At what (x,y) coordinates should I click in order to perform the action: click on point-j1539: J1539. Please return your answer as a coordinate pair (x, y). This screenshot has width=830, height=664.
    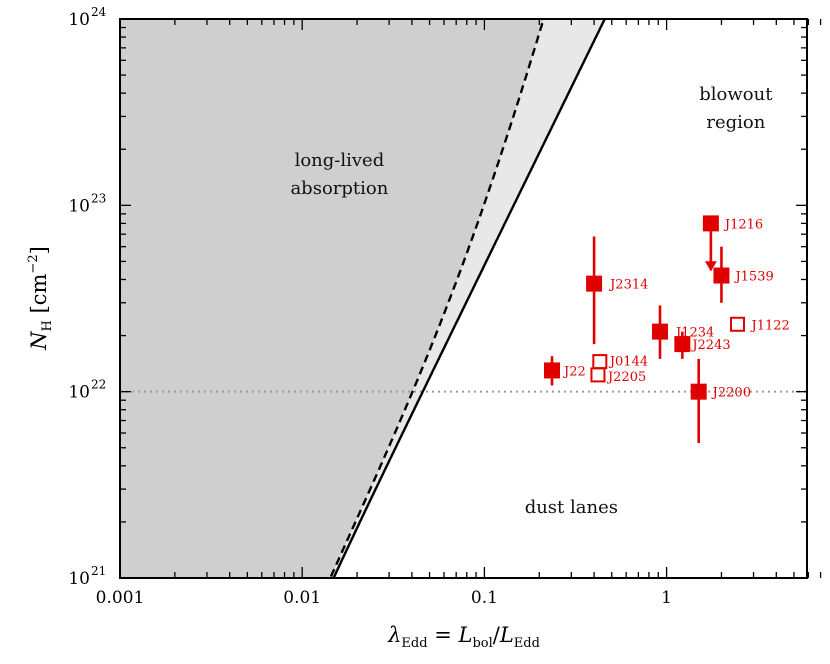
    Looking at the image, I should click on (743, 274).